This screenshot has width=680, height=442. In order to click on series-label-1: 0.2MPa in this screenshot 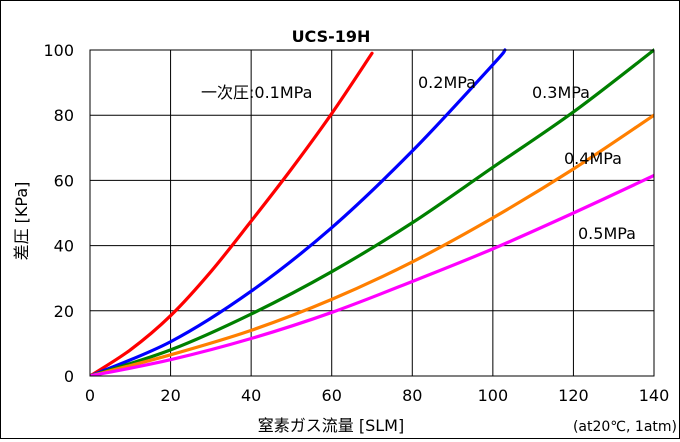, I will do `click(447, 82)`.